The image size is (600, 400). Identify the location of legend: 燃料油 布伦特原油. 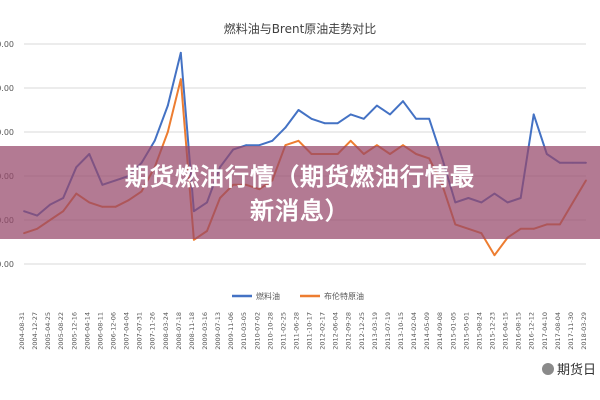
(298, 296).